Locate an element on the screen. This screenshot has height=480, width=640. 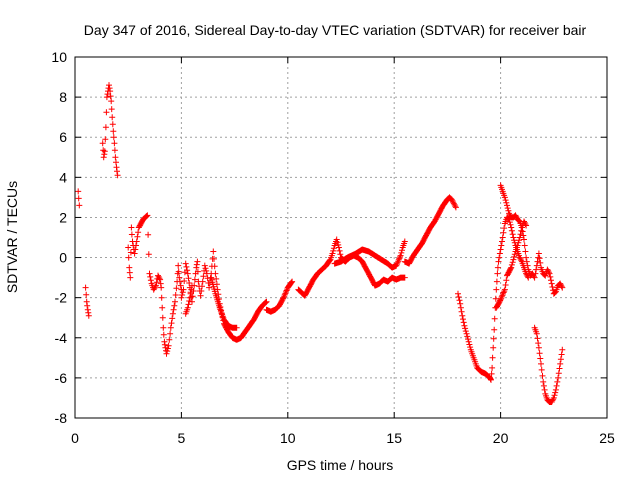
y-tick-label: 6 is located at coordinates (63, 137).